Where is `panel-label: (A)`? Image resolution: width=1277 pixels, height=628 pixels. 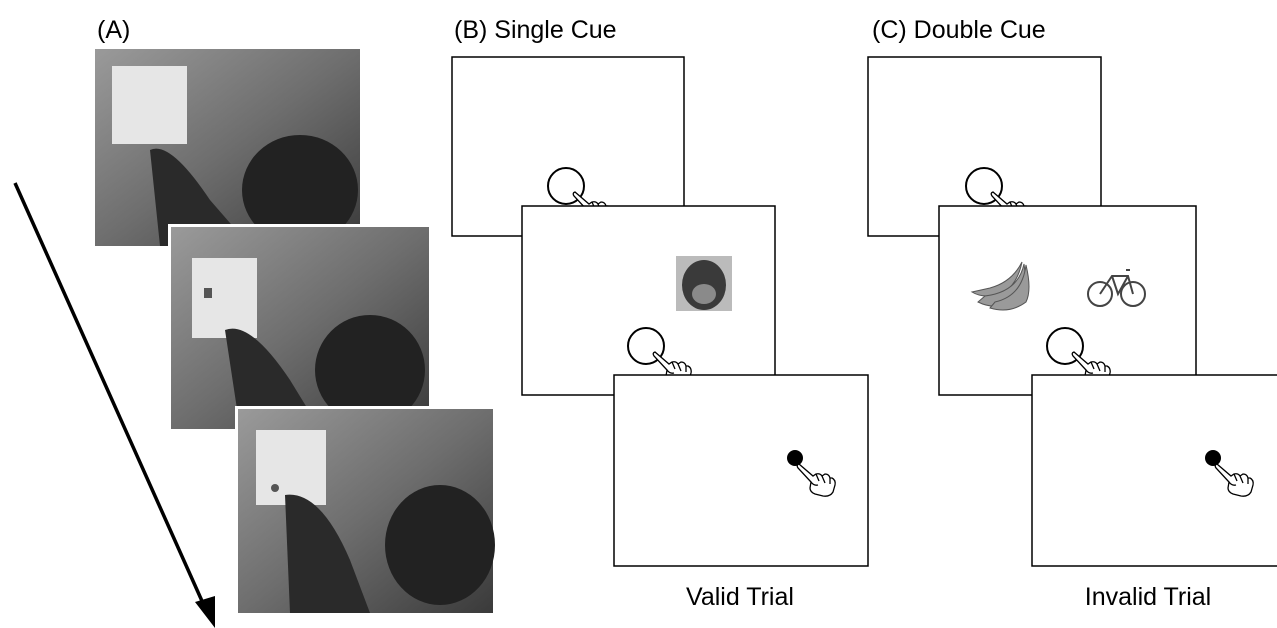 panel-label: (A) is located at coordinates (113, 30).